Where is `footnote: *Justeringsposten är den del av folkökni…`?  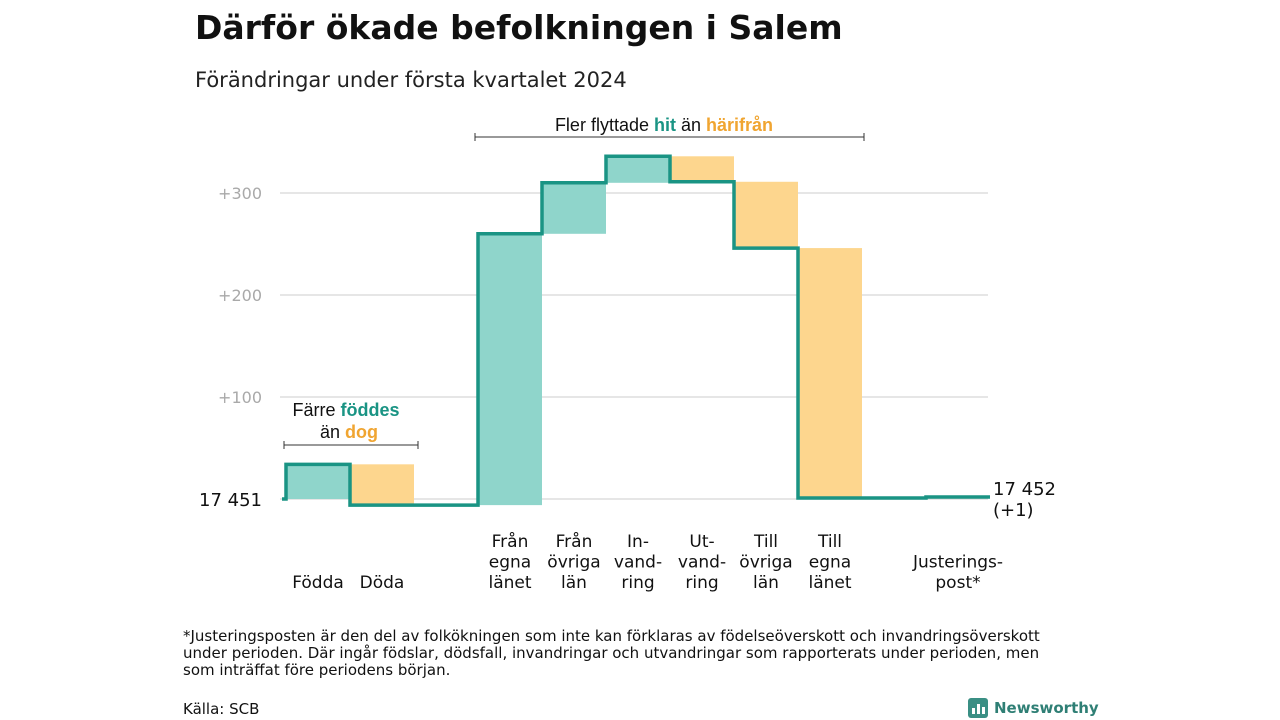
footnote: *Justeringsposten är den del av folkökni… is located at coordinates (643, 653).